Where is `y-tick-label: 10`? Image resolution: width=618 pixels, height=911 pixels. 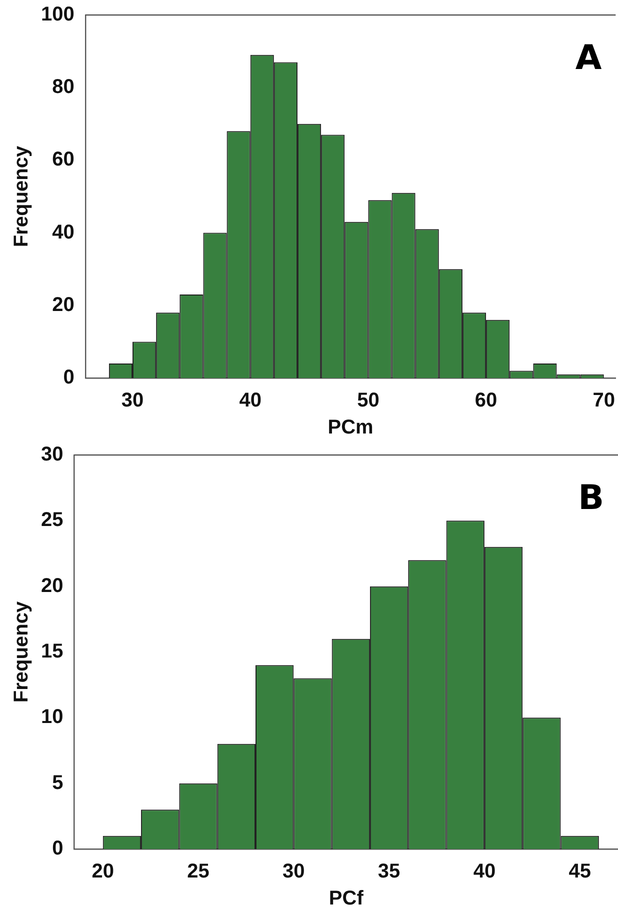 y-tick-label: 10 is located at coordinates (52, 717).